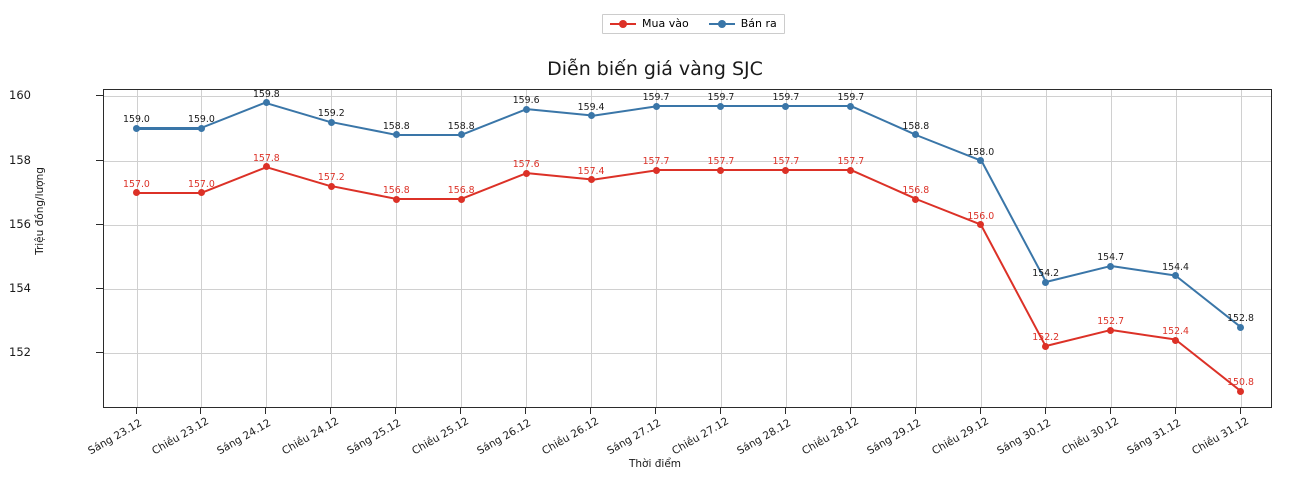 The width and height of the screenshot is (1310, 490). Describe the element at coordinates (331, 114) in the screenshot. I see `data-point-label: 159.2` at that location.